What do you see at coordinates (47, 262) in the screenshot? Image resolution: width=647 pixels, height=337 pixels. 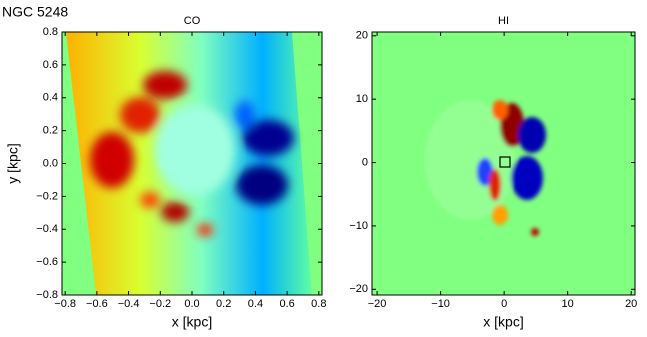 I see `y-tick-label: −0.6` at bounding box center [47, 262].